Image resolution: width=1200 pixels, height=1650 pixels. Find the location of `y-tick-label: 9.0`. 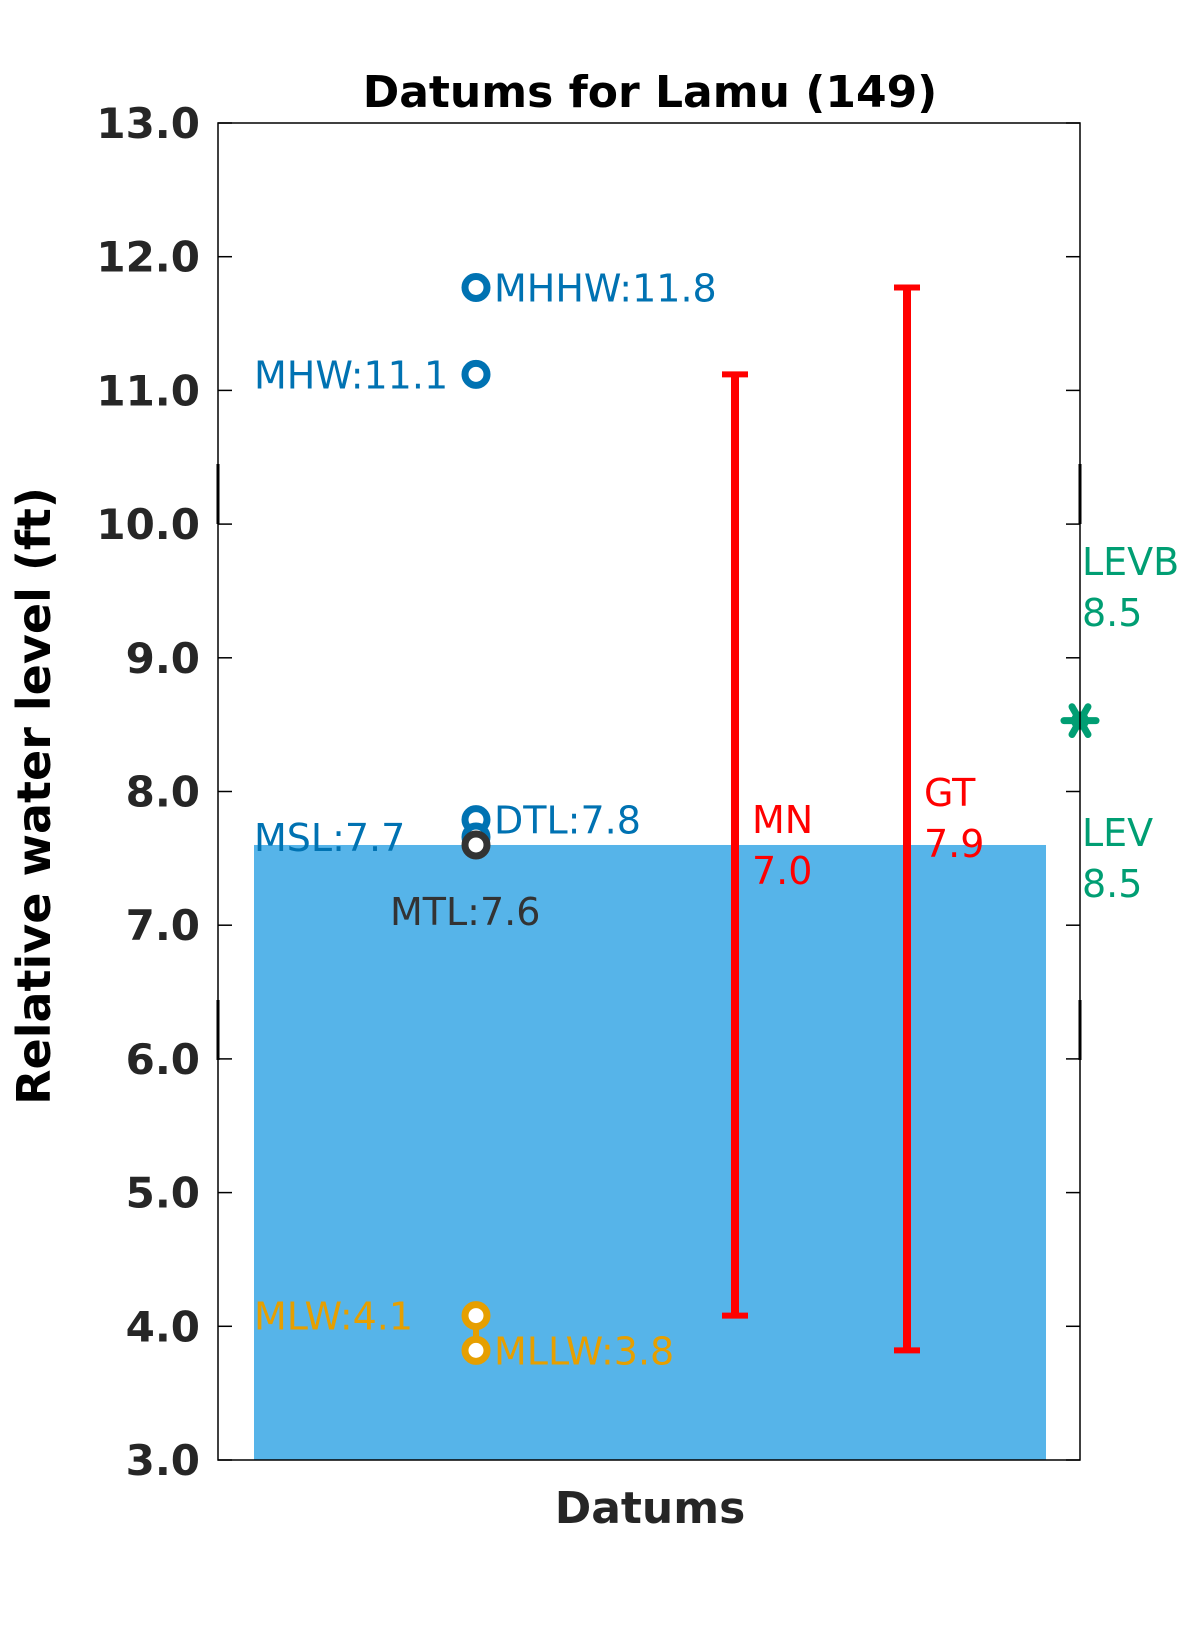

y-tick-label: 9.0 is located at coordinates (163, 658).